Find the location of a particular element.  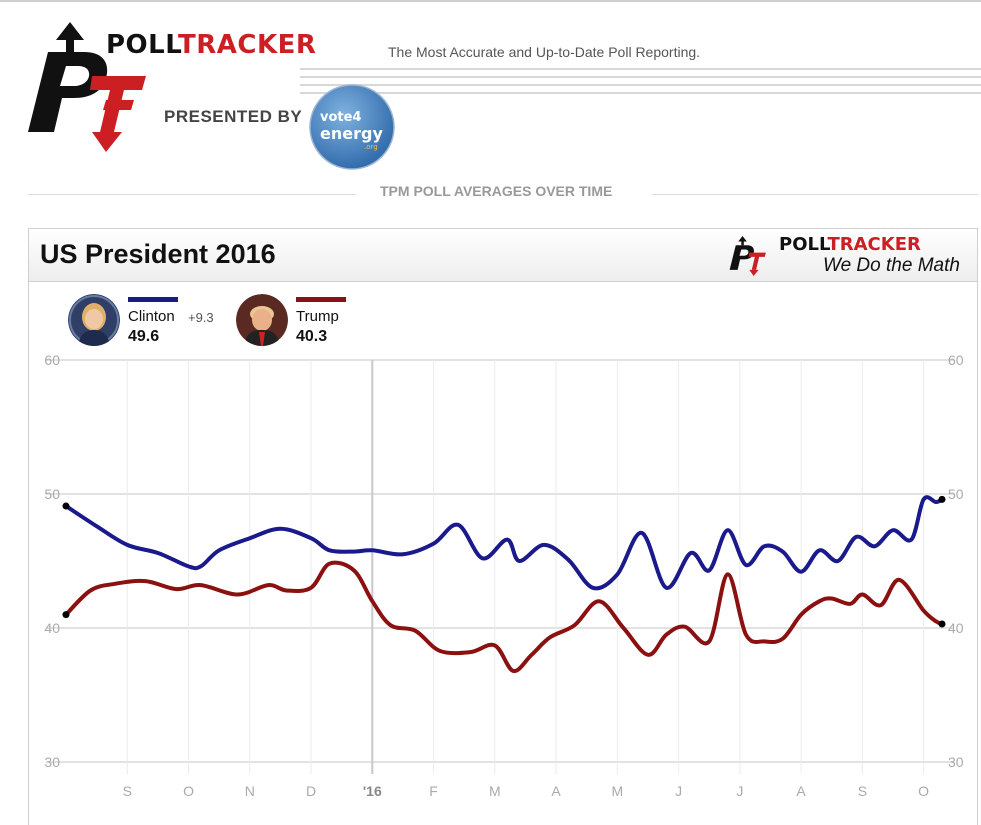

y-tick-label-left: 40 is located at coordinates (52, 628).